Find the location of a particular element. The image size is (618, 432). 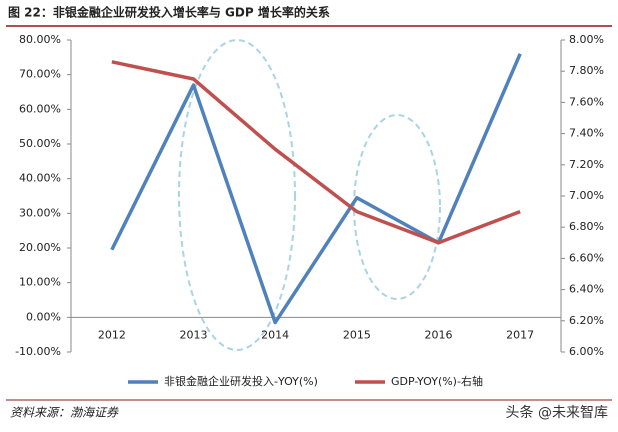

y-tick-label: 50.00% is located at coordinates (40, 143).